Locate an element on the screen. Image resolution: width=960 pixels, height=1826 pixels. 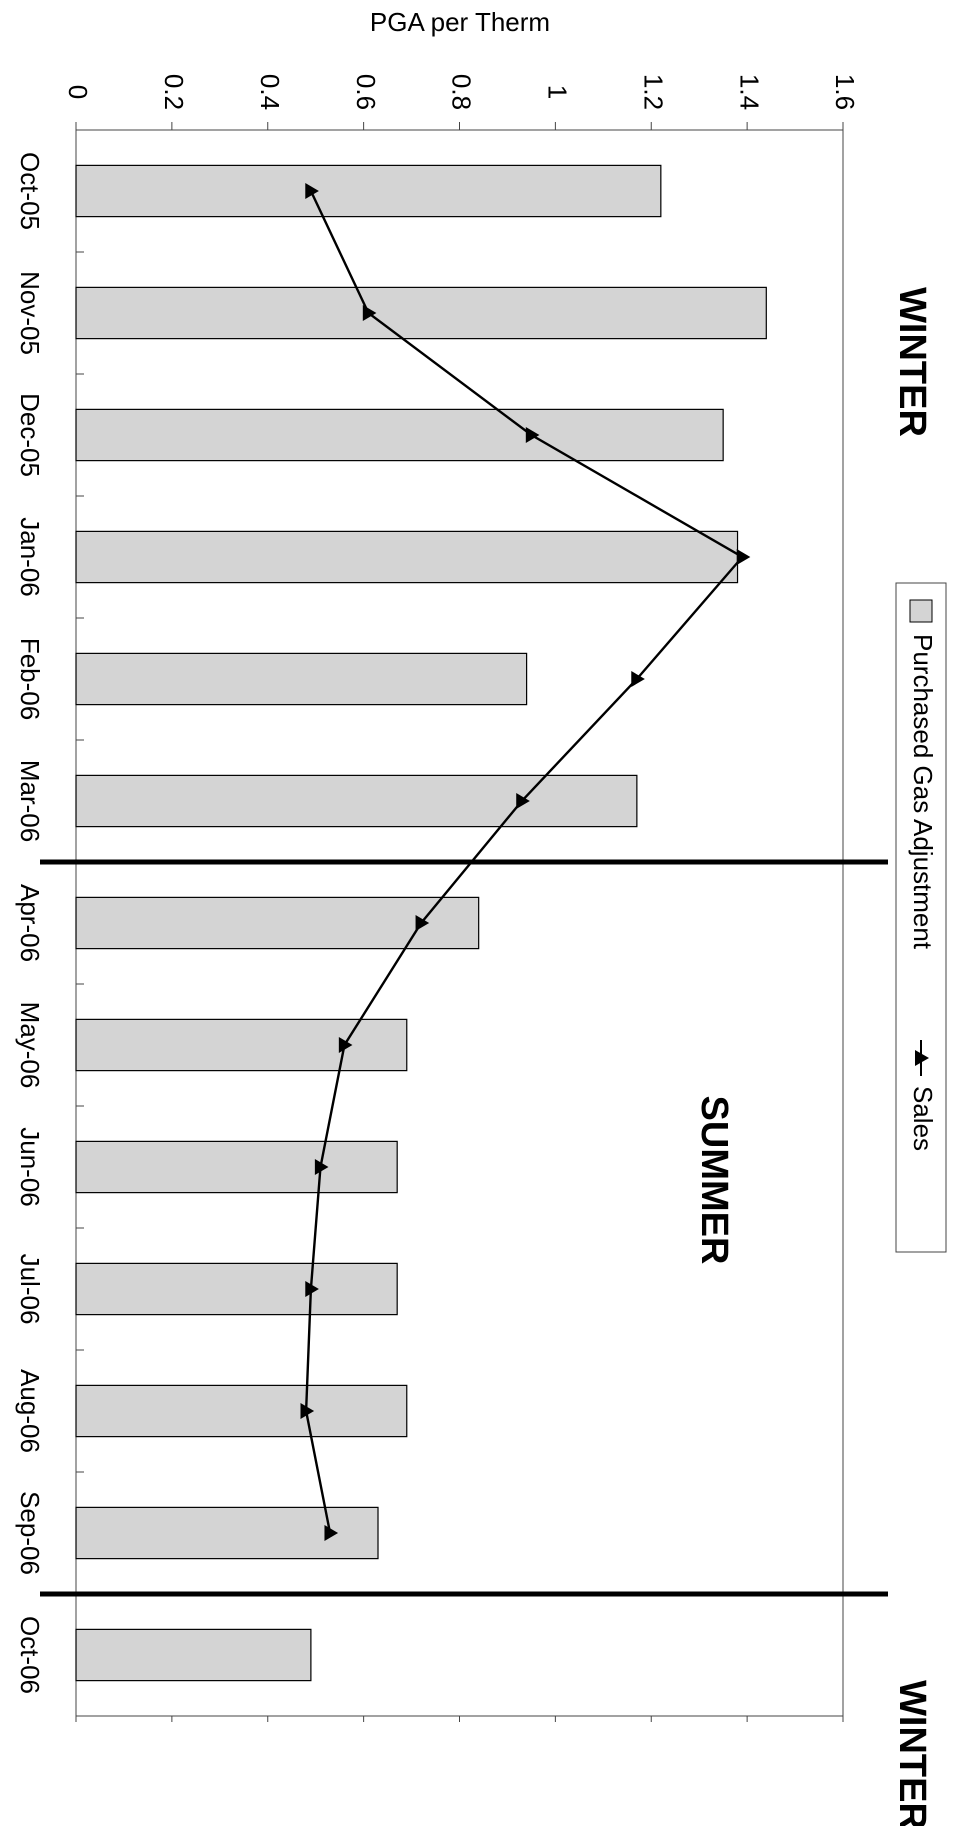
legend-label-bar: Purchased Gas Adjustment is located at coordinates (923, 792).